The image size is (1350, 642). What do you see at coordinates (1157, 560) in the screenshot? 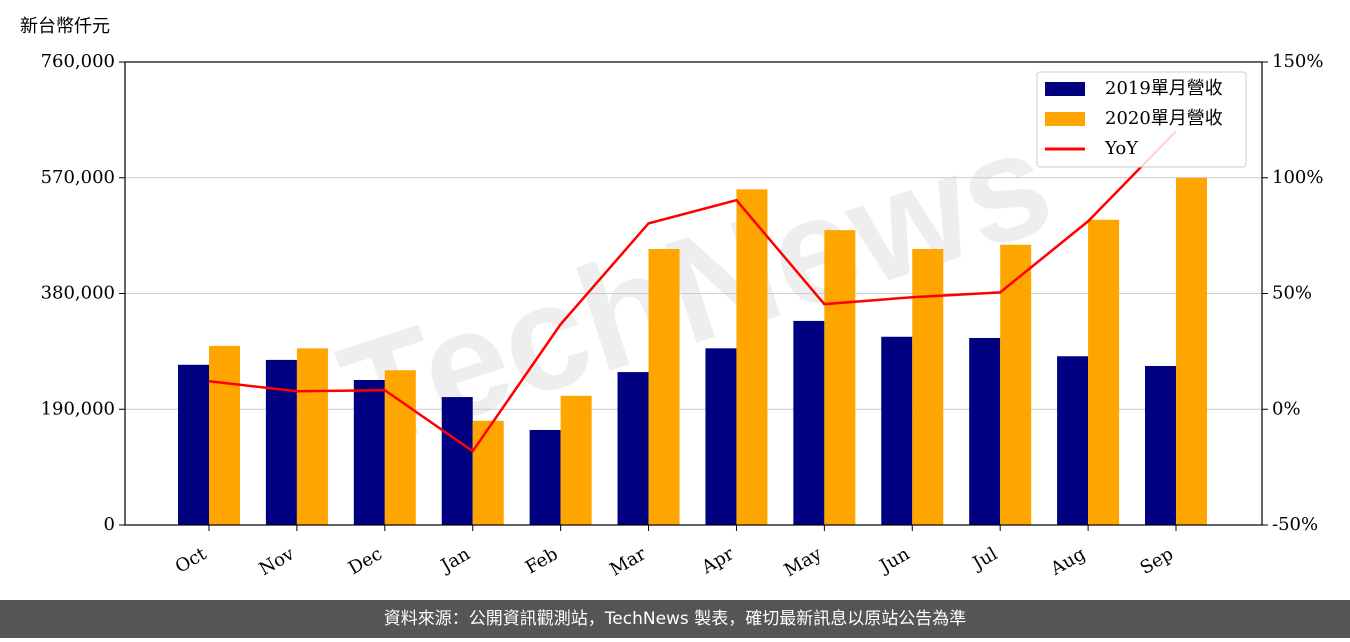
I see `x-tick-label: Sep` at bounding box center [1157, 560].